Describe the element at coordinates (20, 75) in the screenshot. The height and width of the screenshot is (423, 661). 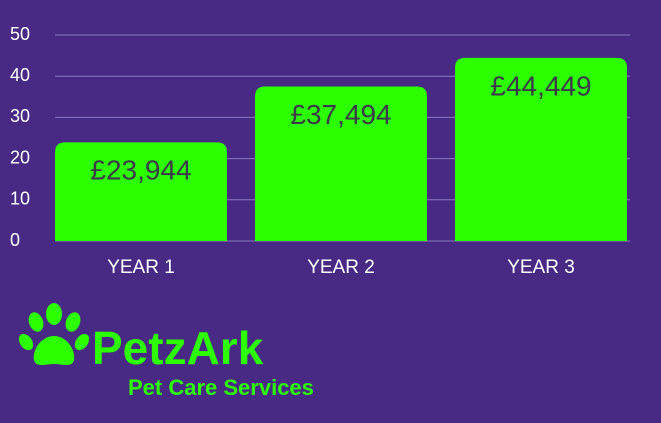
I see `y-tick-label: 40` at that location.